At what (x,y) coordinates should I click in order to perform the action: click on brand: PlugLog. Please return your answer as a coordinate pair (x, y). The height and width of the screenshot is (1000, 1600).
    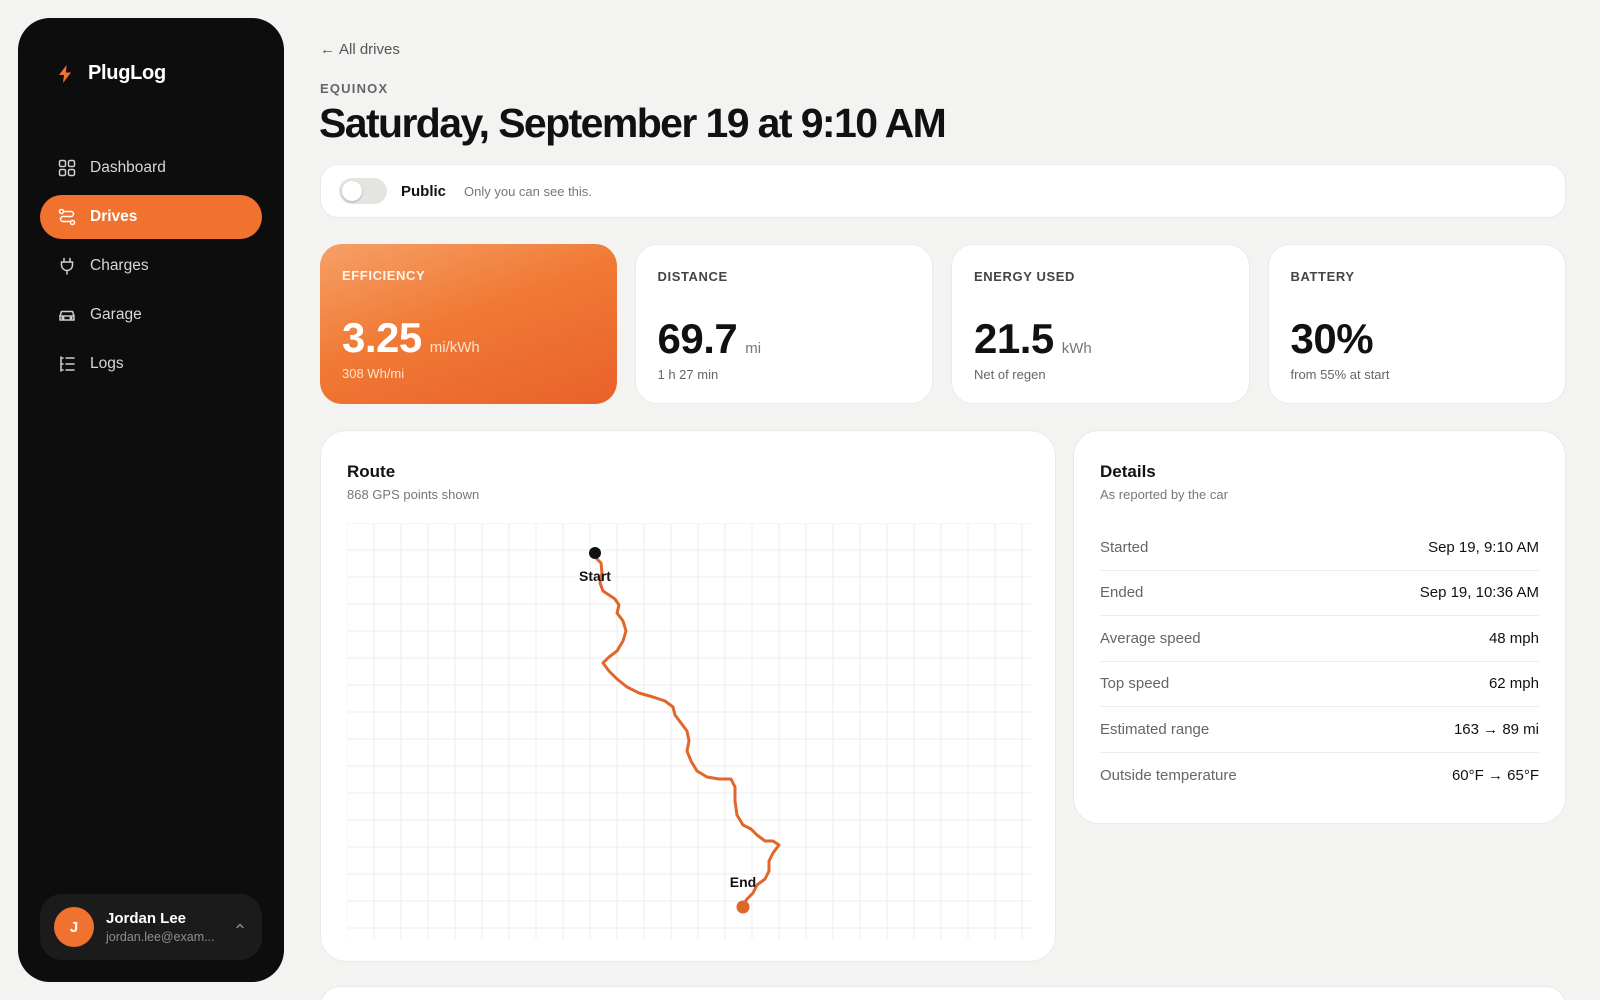
    Looking at the image, I should click on (112, 73).